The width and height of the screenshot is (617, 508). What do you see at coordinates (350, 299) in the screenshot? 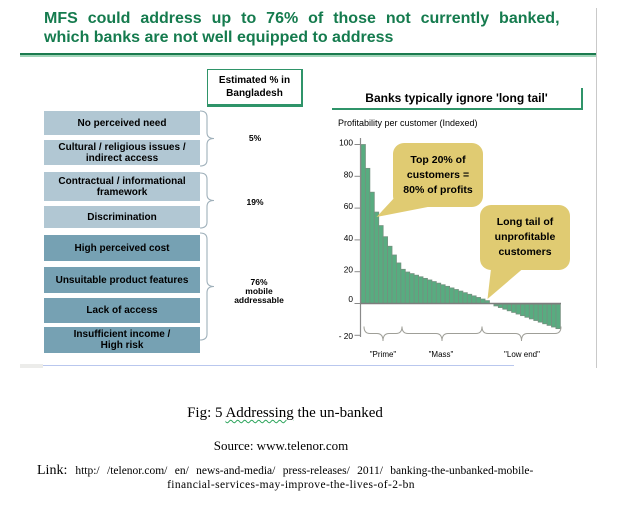
I see `svg-text: 0` at bounding box center [350, 299].